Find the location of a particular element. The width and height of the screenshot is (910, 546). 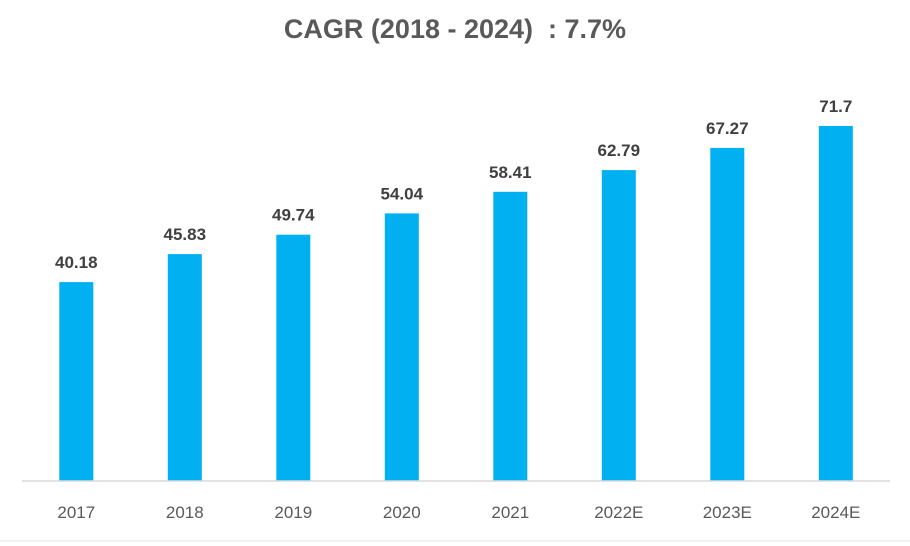

data-label-2021: 58.41 is located at coordinates (510, 172).